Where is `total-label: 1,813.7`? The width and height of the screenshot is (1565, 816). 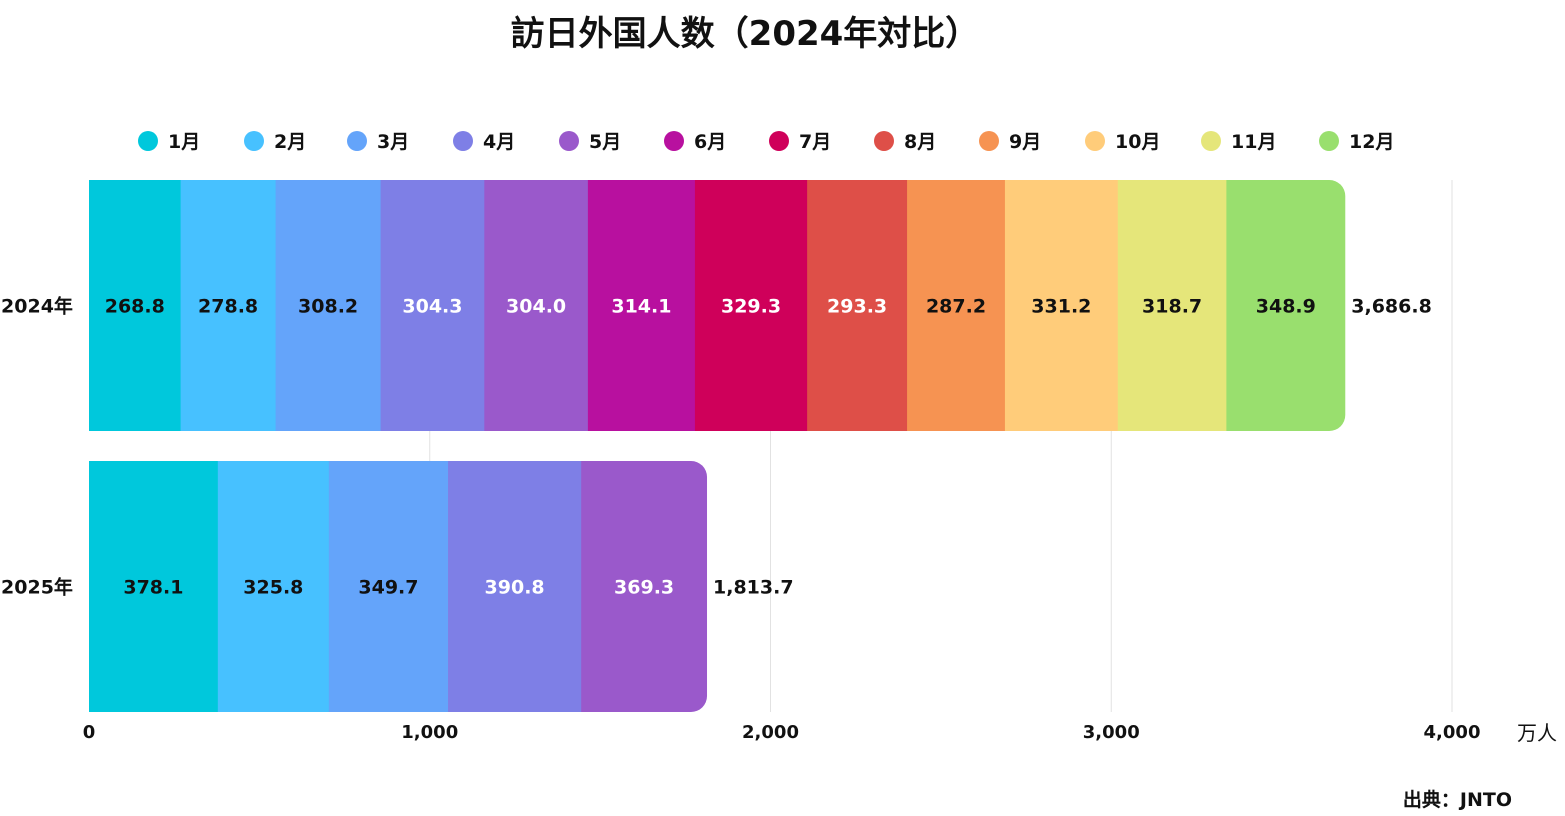
total-label: 1,813.7 is located at coordinates (753, 588).